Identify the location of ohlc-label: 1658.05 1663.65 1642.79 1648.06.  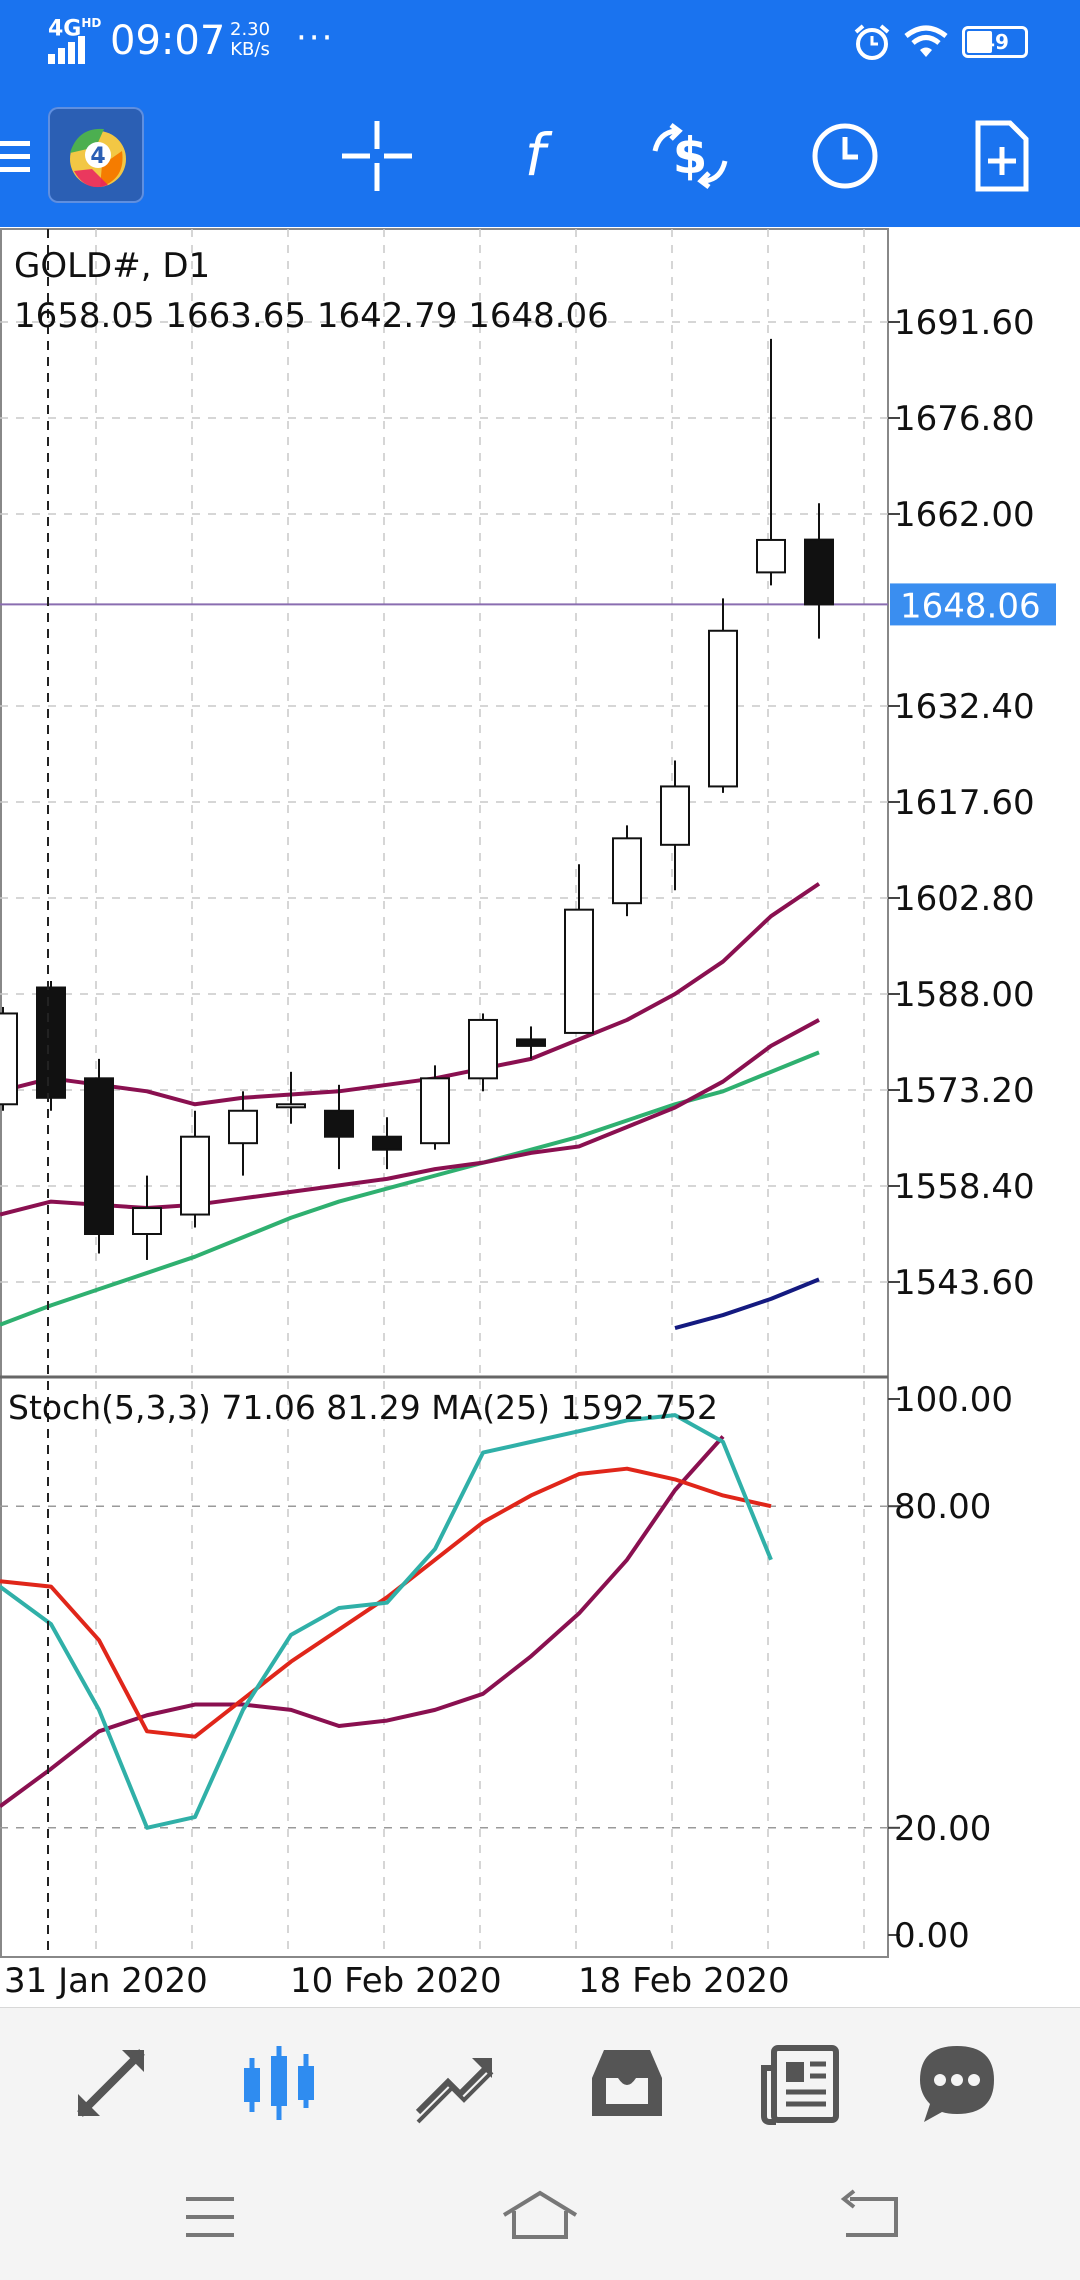
(311, 316).